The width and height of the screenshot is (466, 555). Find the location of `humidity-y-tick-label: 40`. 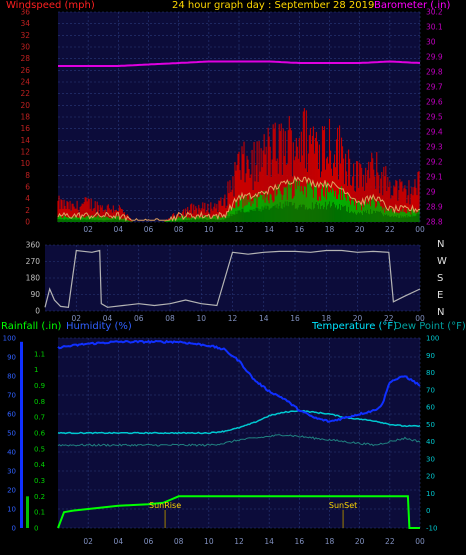

humidity-y-tick-label: 40 is located at coordinates (11, 453).